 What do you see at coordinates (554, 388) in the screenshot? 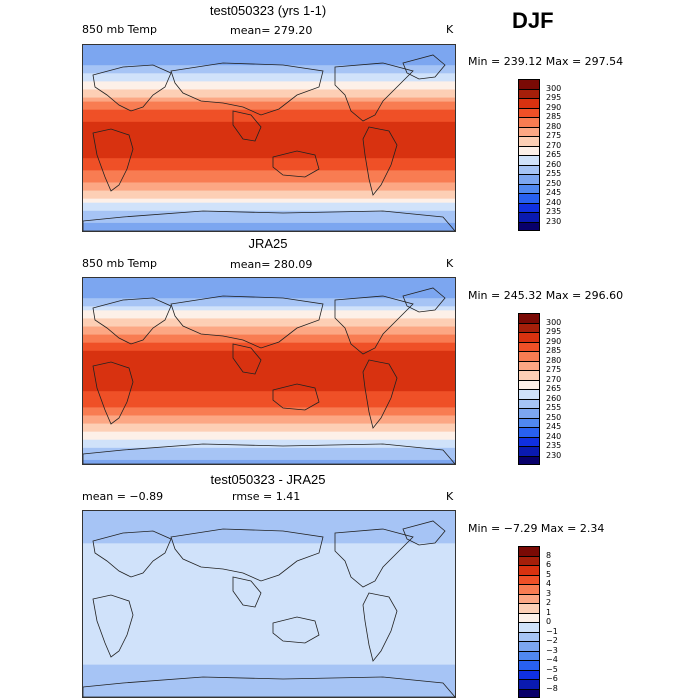
I see `colorbar-tick-label: 265` at bounding box center [554, 388].